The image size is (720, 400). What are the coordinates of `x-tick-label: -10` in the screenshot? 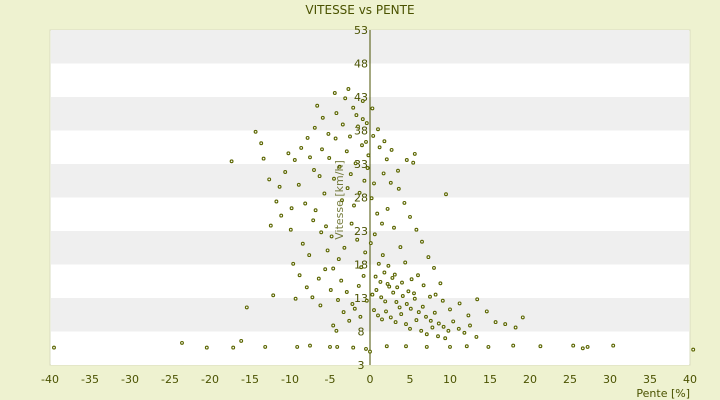 It's located at (290, 379).